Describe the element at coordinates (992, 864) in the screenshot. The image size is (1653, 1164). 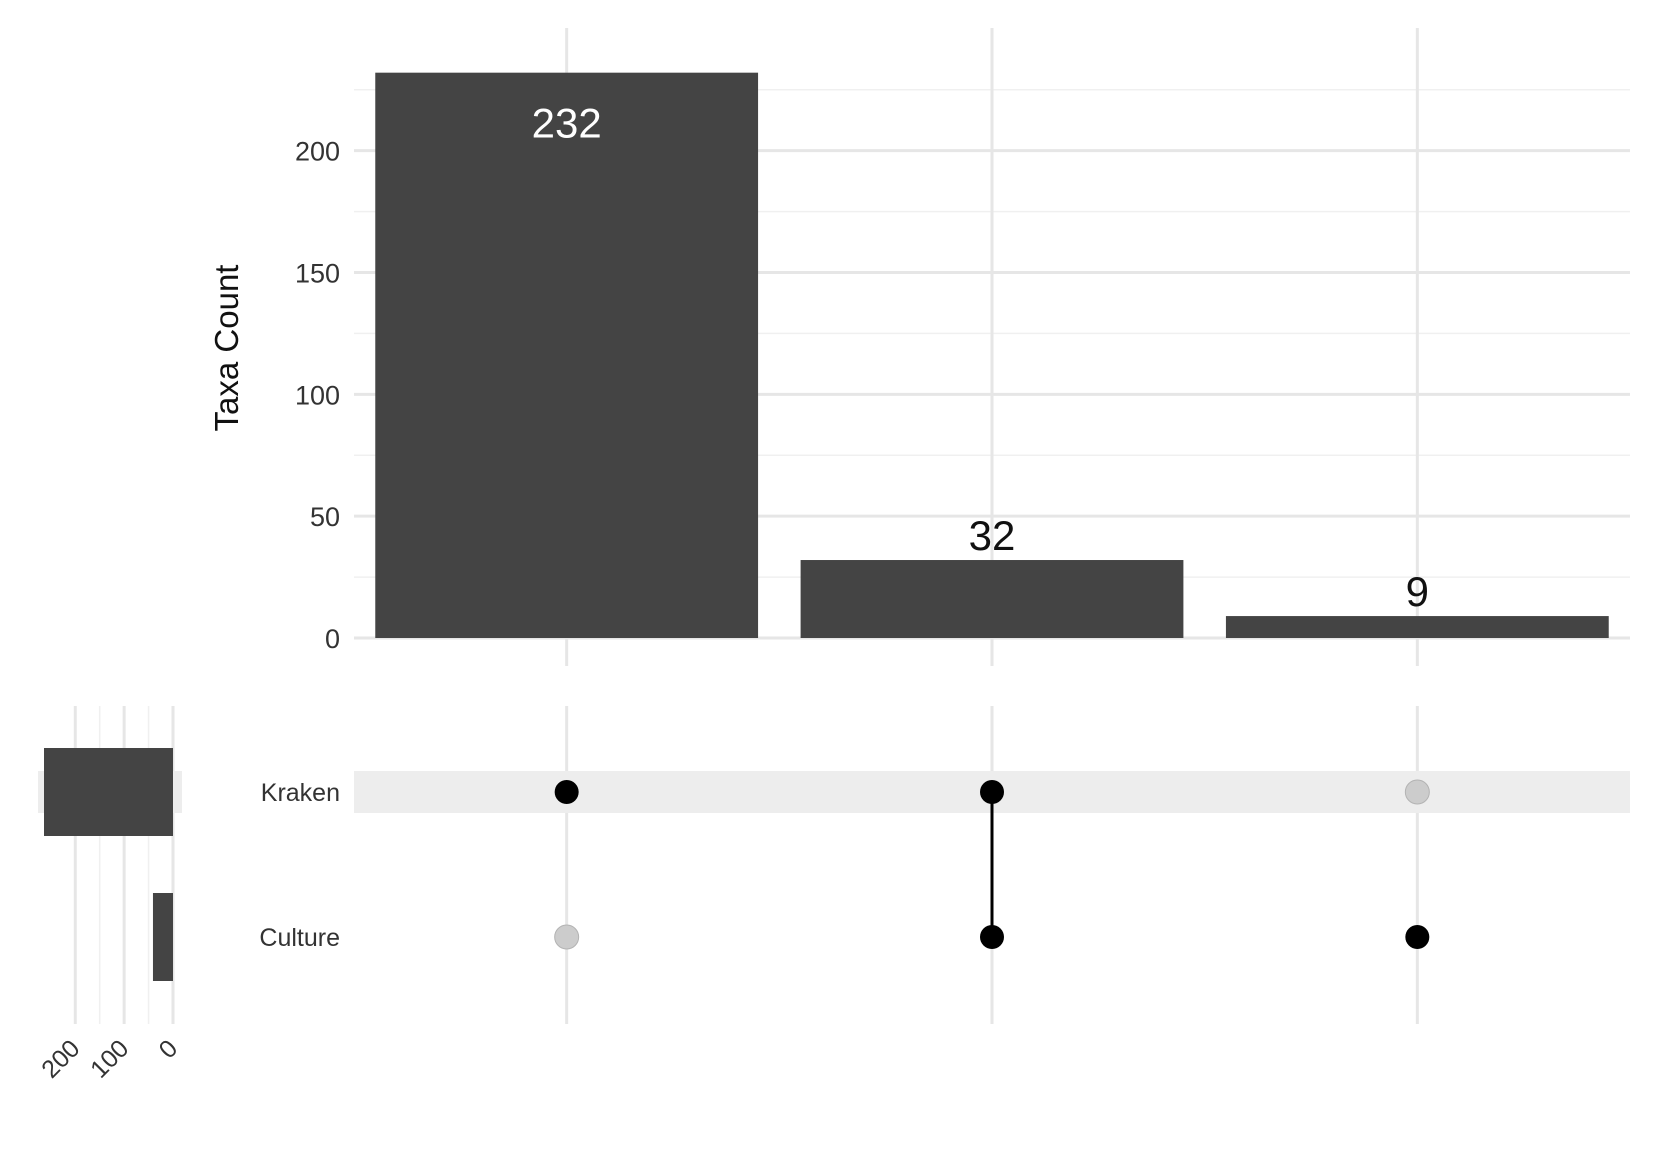
I see `membership-matrix` at that location.